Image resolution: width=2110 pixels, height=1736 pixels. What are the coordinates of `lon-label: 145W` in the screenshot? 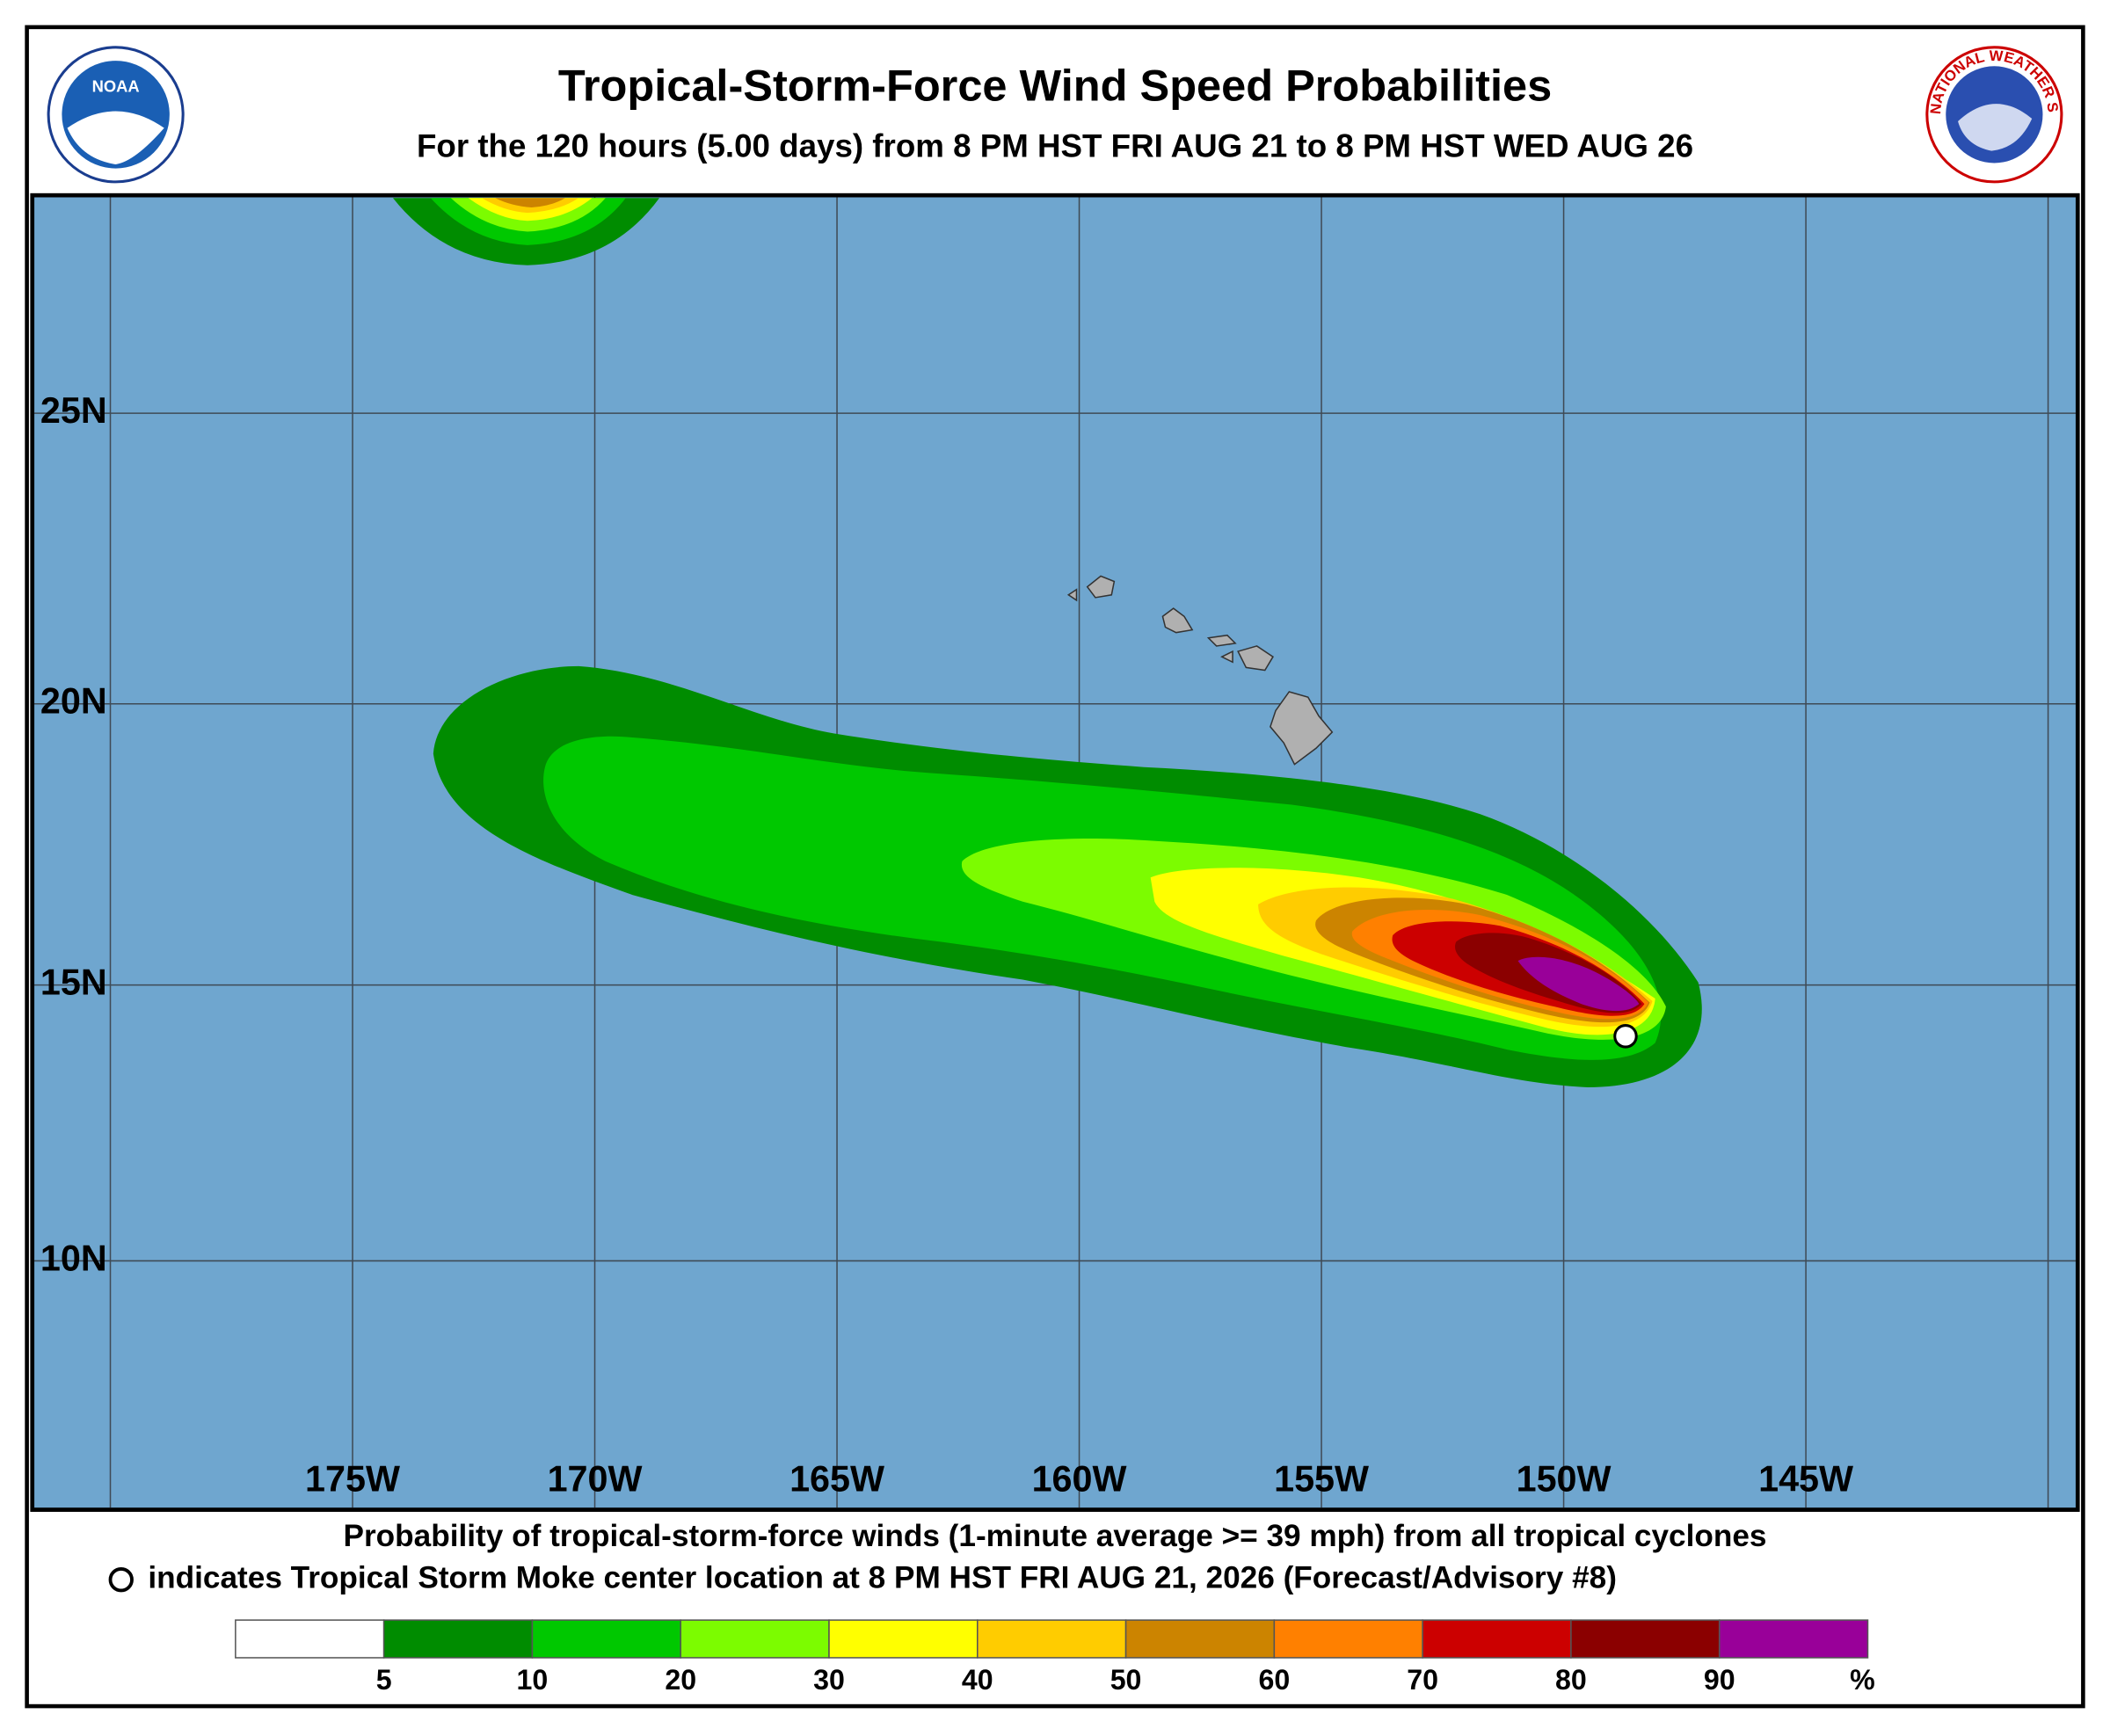 It's located at (1805, 1478).